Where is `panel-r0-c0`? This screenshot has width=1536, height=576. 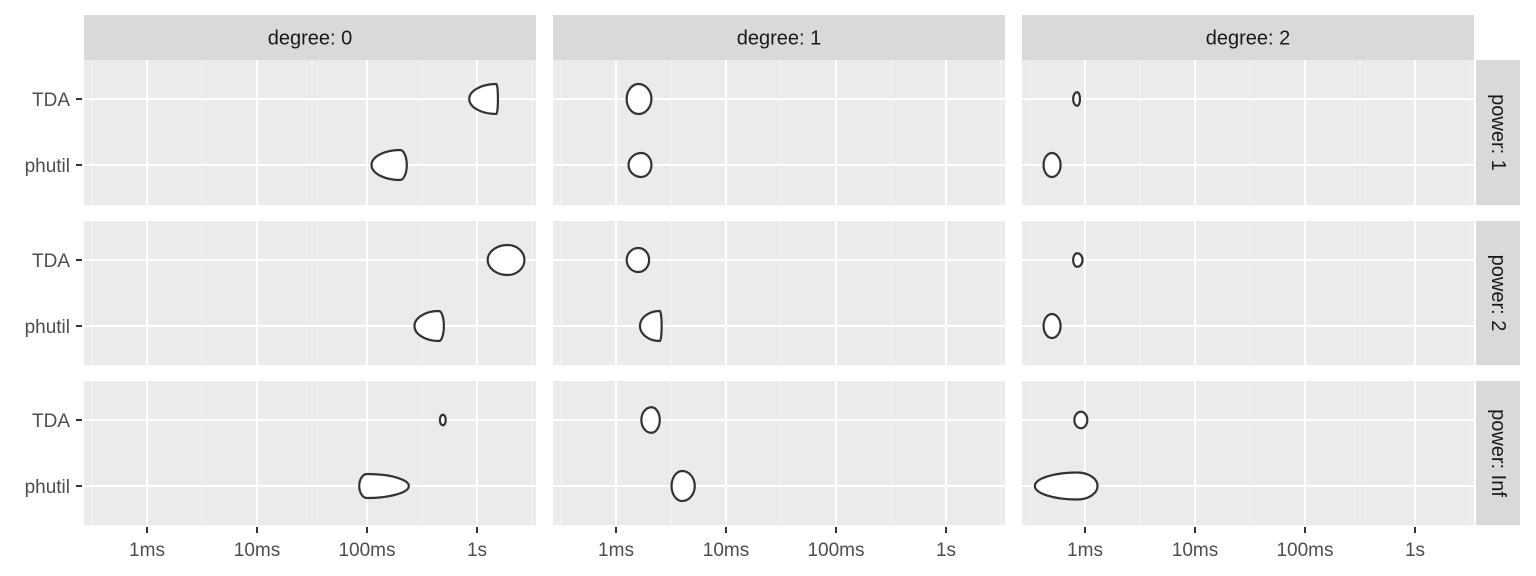
panel-r0-c0 is located at coordinates (310, 132).